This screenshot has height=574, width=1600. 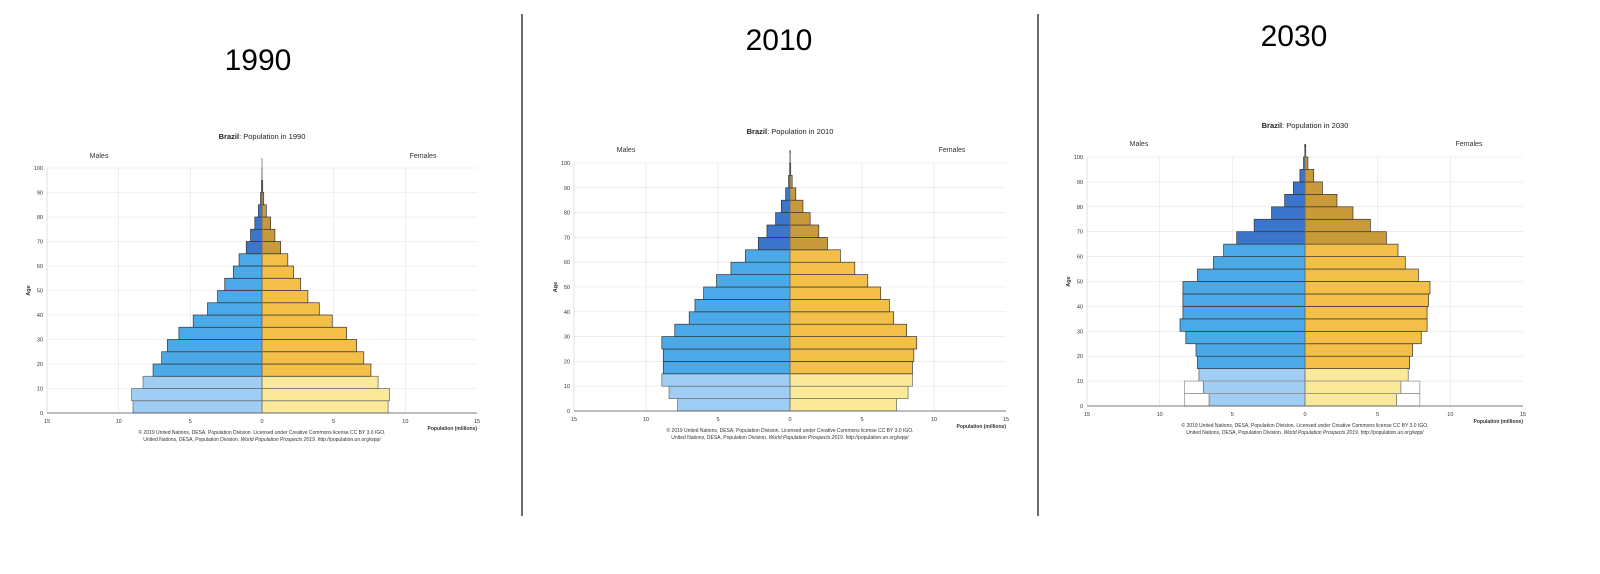 I want to click on chart-title: Brazil: Population in 1990, so click(x=262, y=136).